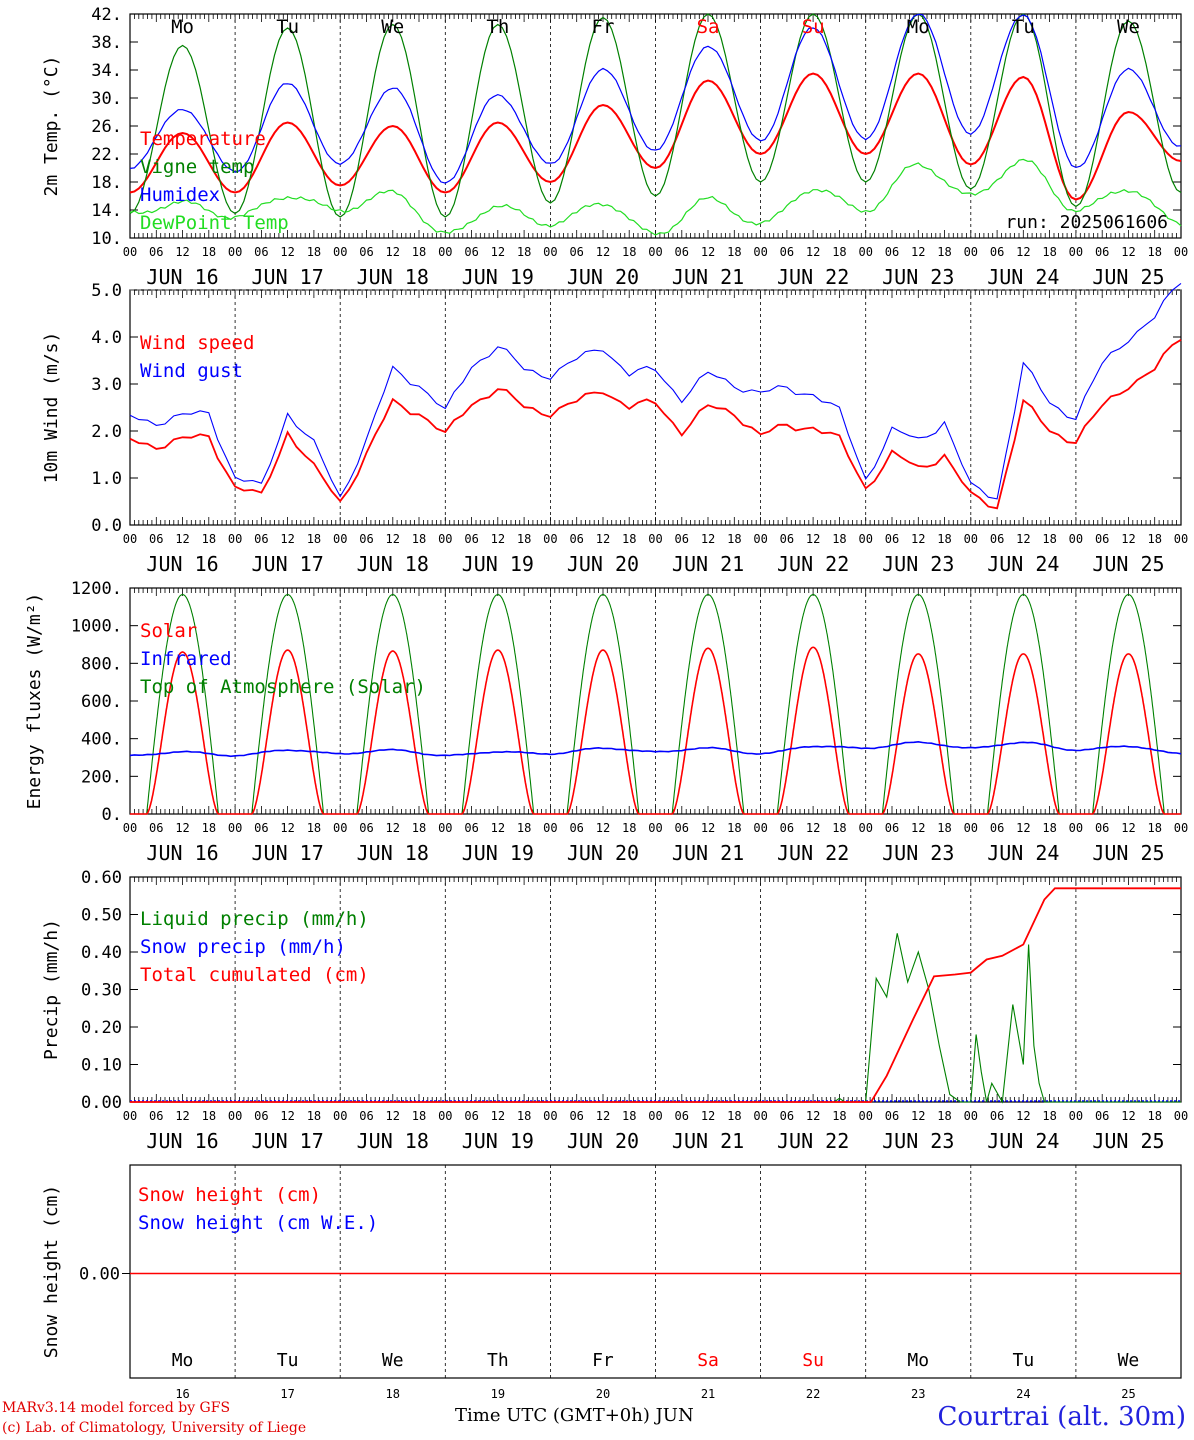 The height and width of the screenshot is (1440, 1194). I want to click on y-axis-title: Energy fluxes (W/m²), so click(34, 701).